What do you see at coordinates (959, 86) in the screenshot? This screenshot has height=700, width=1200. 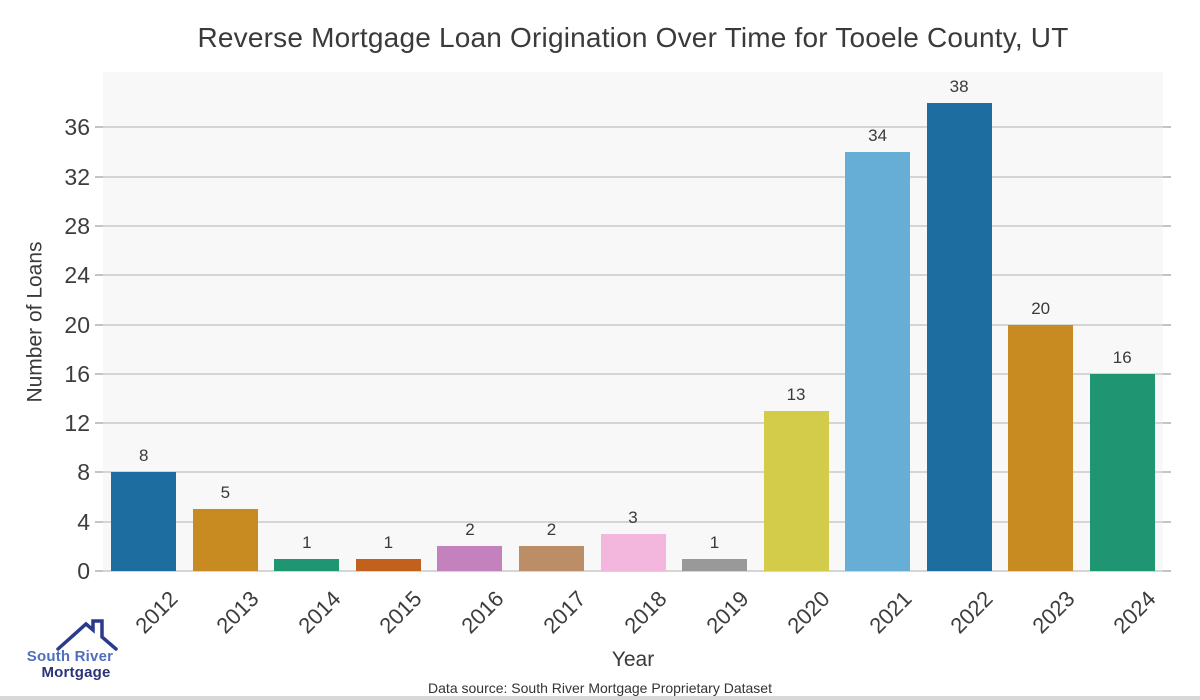 I see `bar-value-label-2022: 38` at bounding box center [959, 86].